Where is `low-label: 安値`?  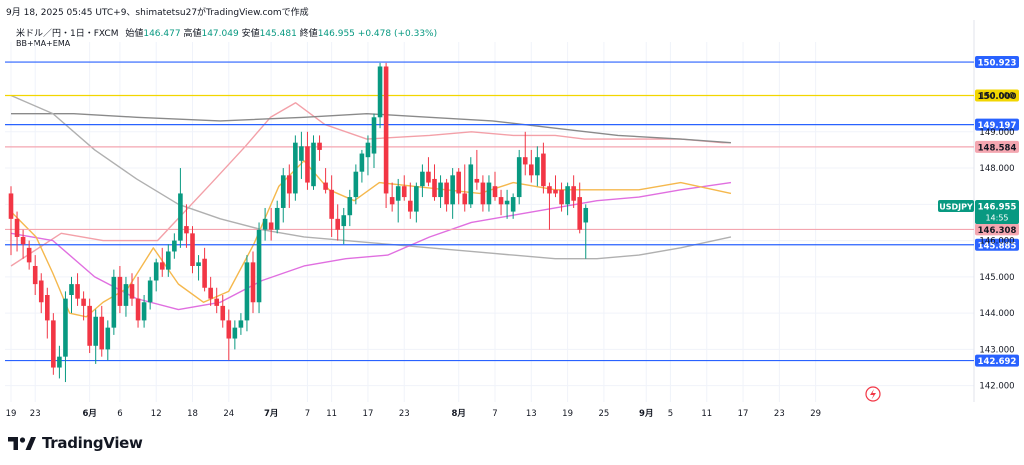 low-label: 安値 is located at coordinates (250, 34).